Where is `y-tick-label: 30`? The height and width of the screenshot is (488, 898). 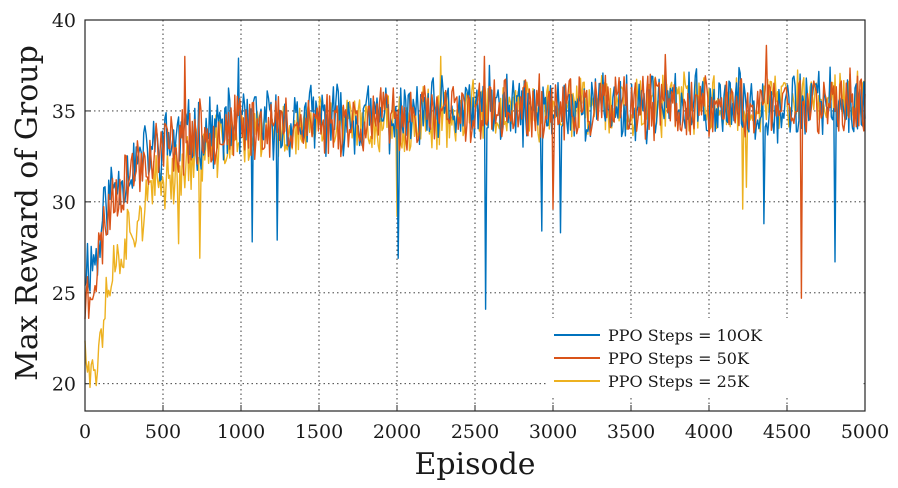
y-tick-label: 30 is located at coordinates (64, 203).